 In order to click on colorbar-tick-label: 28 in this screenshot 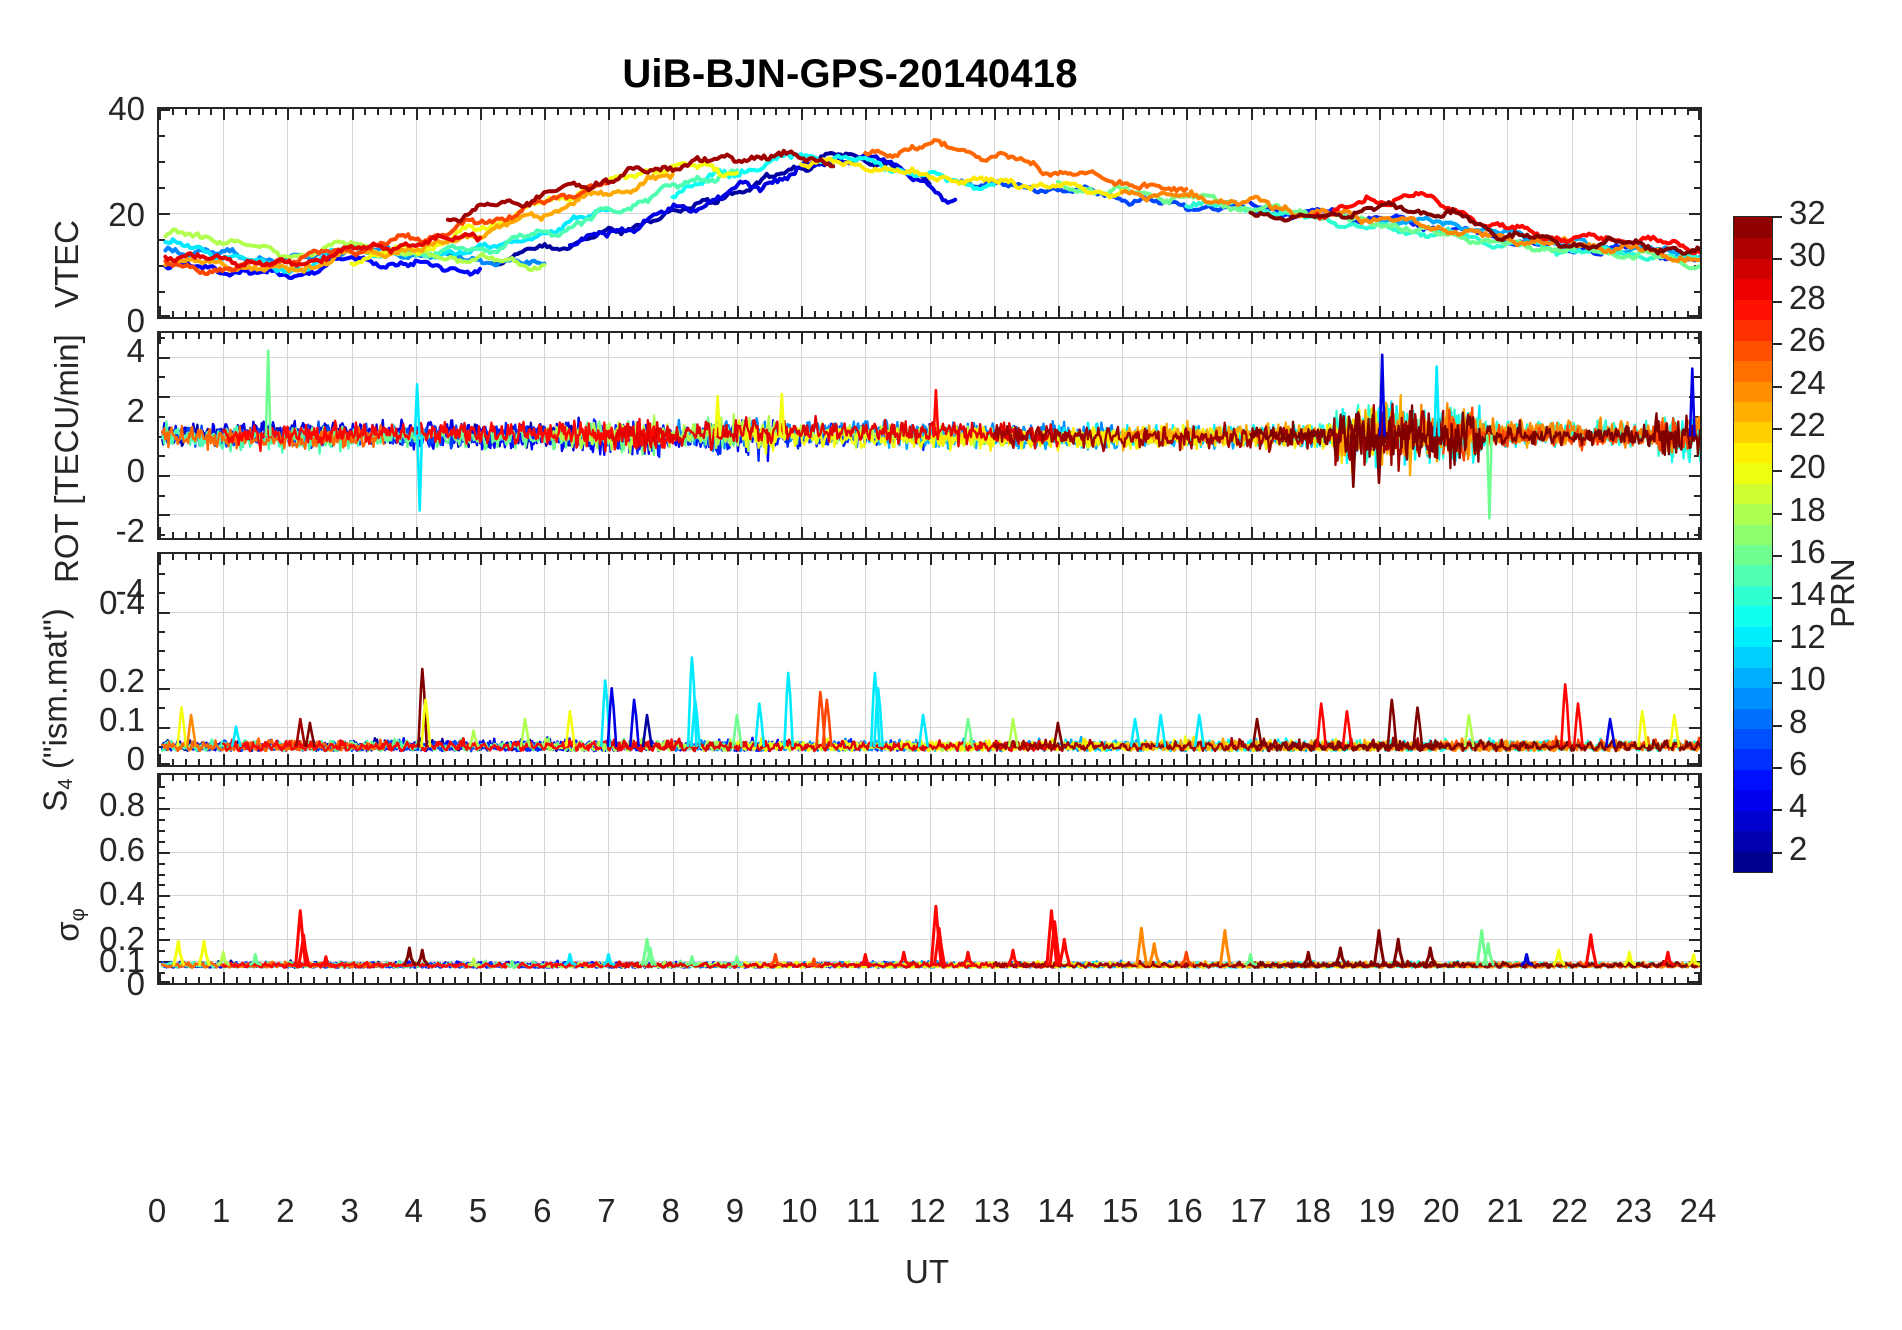, I will do `click(1807, 297)`.